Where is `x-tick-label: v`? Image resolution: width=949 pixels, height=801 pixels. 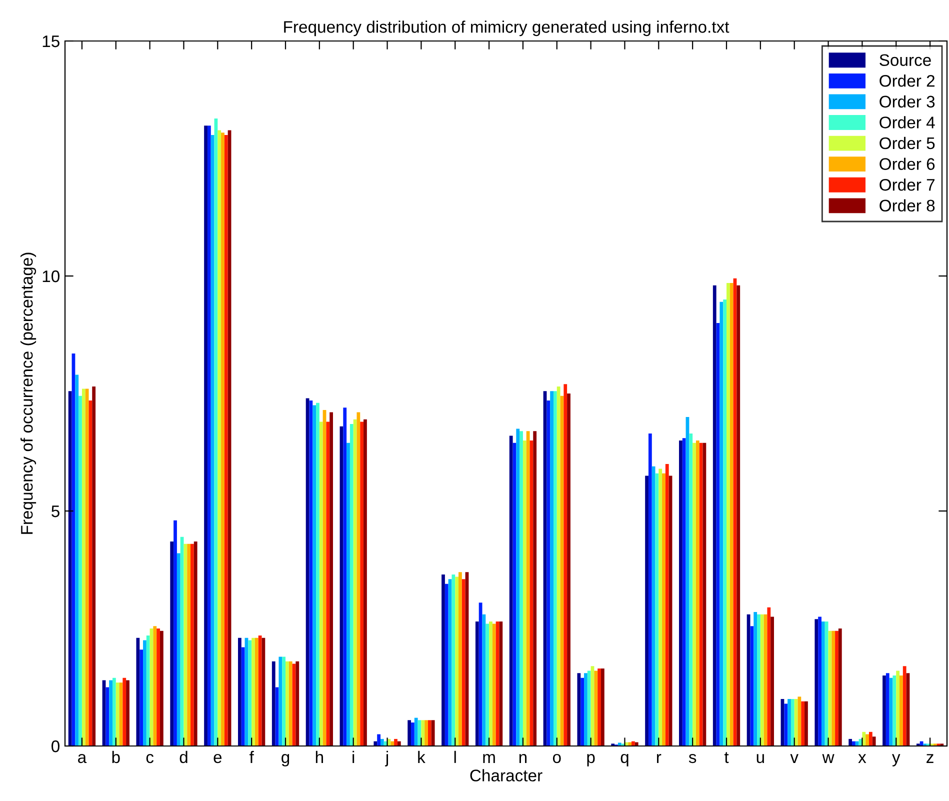
x-tick-label: v is located at coordinates (794, 758).